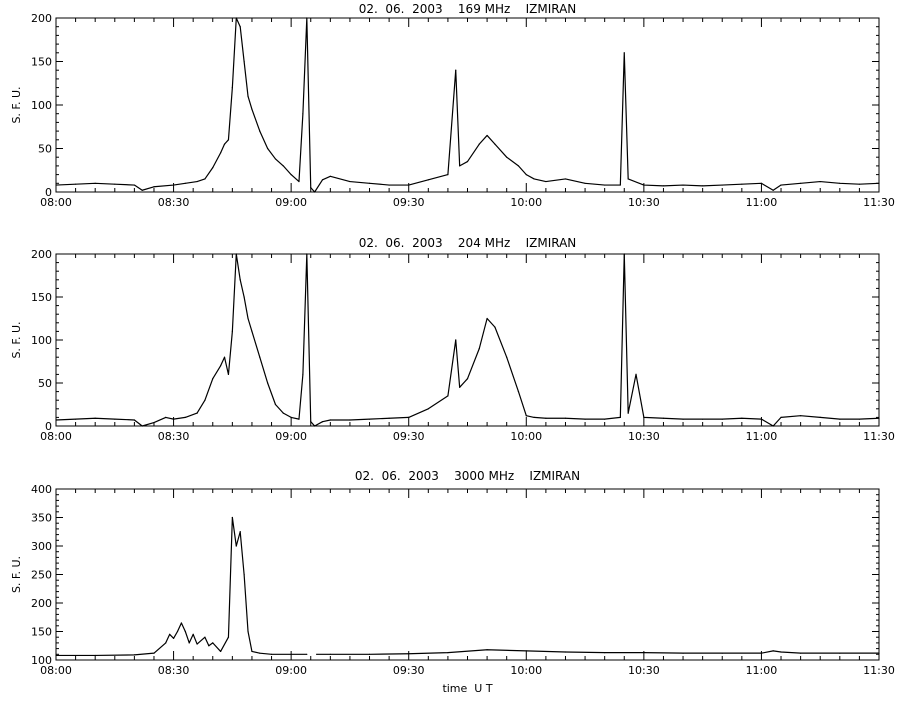  What do you see at coordinates (409, 436) in the screenshot?
I see `x-tick-label: 09:30` at bounding box center [409, 436].